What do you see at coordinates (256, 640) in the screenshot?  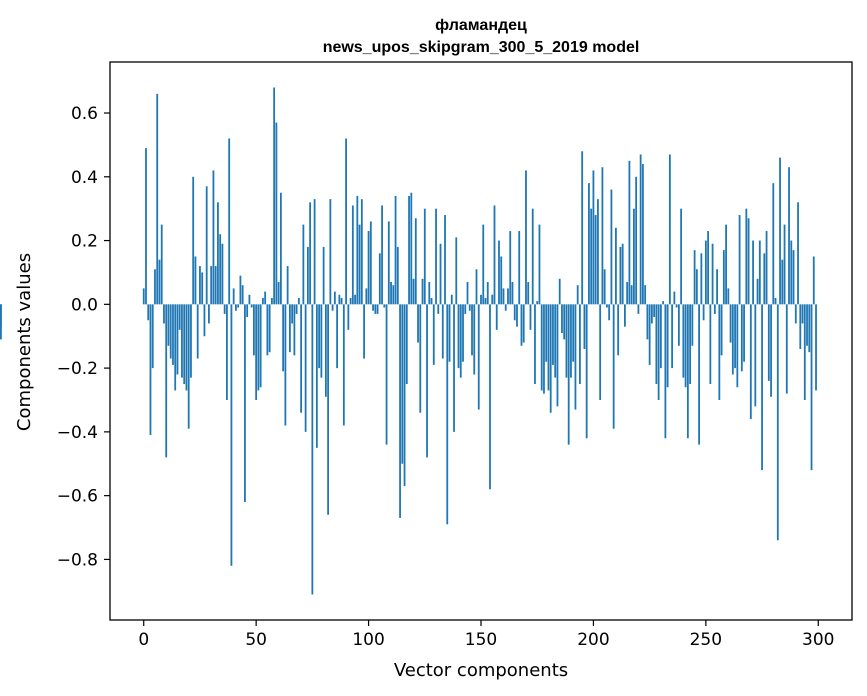 I see `x-tick-label: 50` at bounding box center [256, 640].